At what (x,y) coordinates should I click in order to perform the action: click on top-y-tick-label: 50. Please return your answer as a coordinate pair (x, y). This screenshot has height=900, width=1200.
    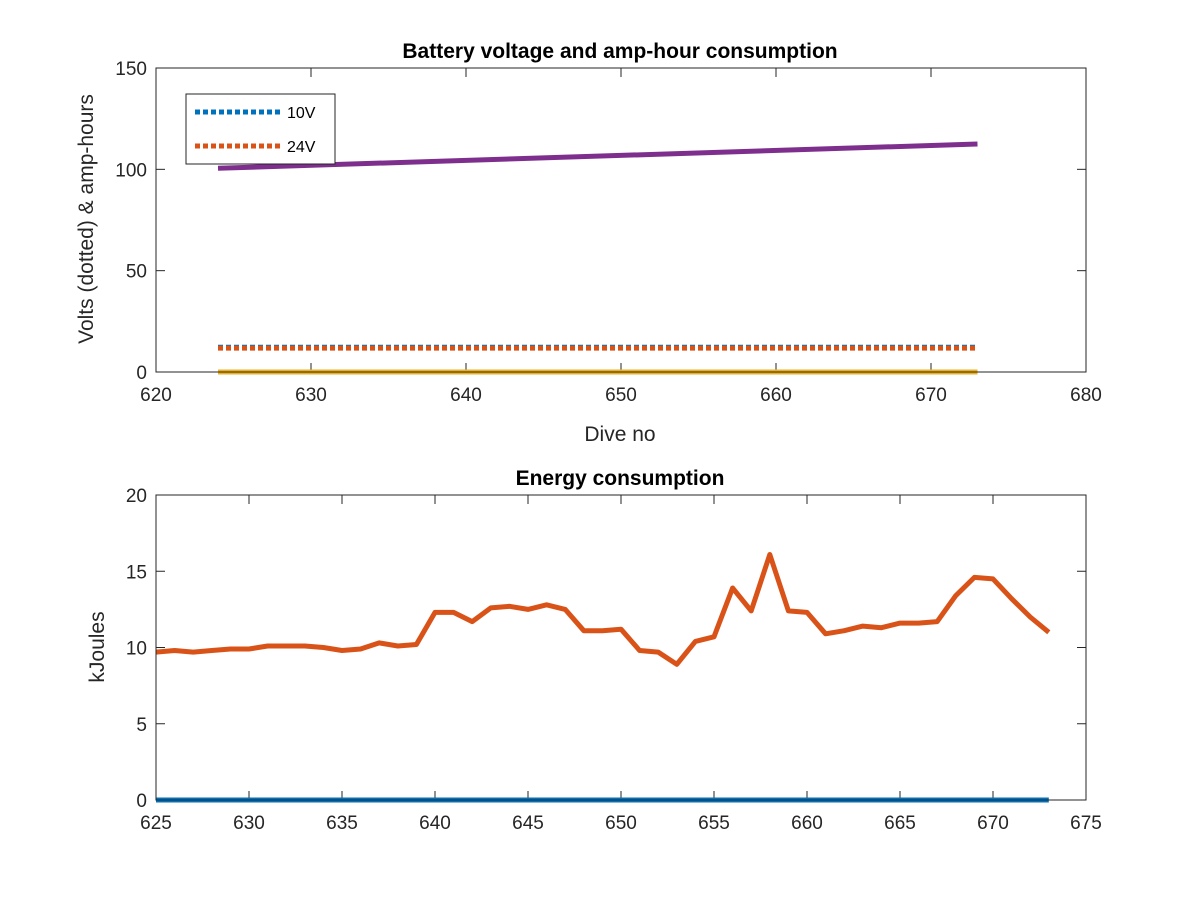
    Looking at the image, I should click on (136, 272).